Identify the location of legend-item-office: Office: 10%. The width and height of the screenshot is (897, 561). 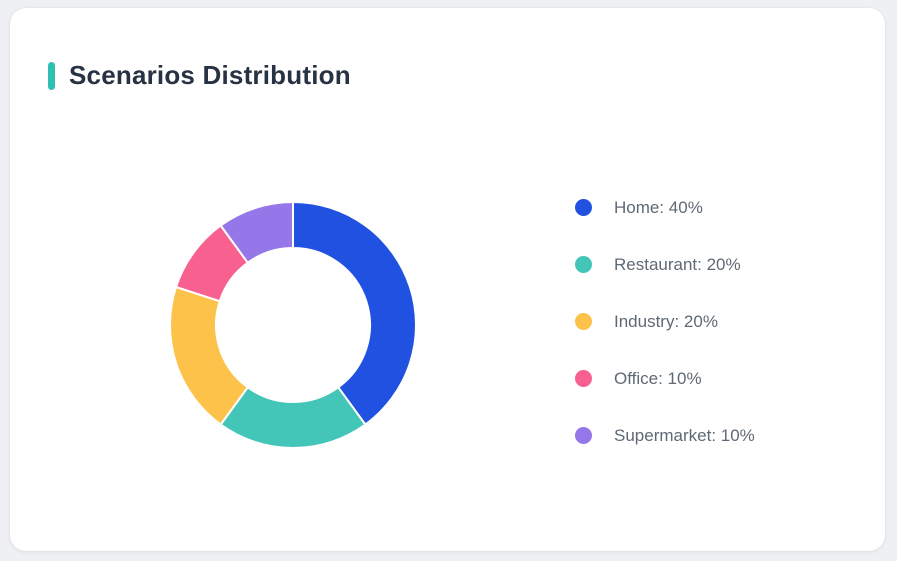
(665, 378).